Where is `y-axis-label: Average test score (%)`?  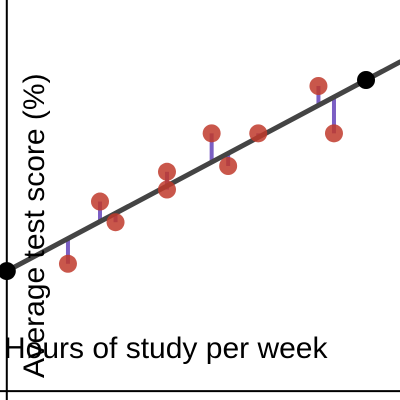
y-axis-label: Average test score (%) is located at coordinates (34, 225).